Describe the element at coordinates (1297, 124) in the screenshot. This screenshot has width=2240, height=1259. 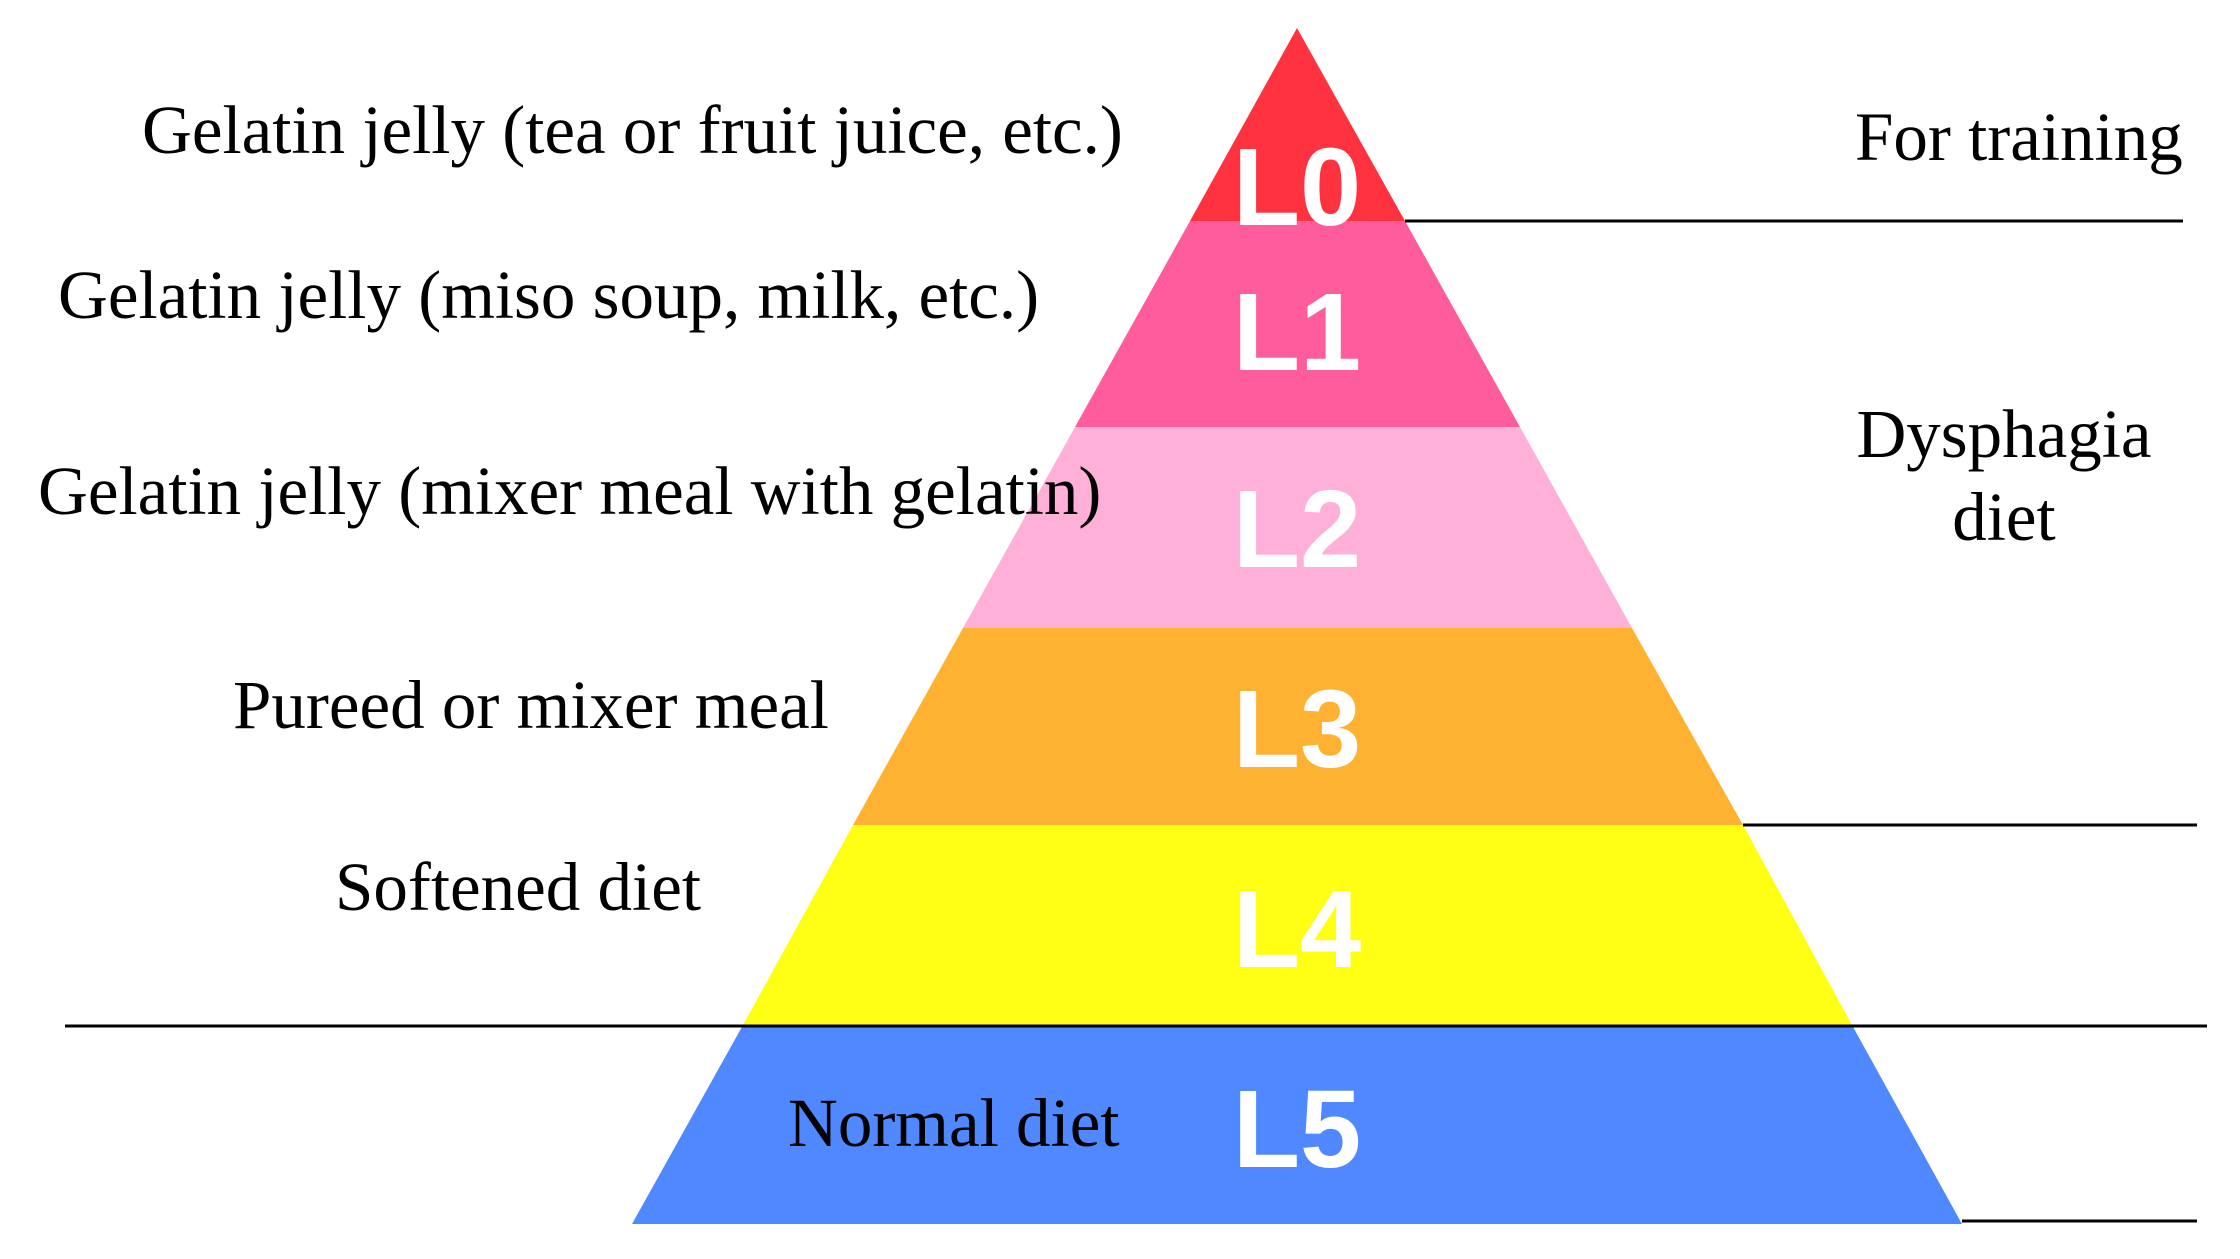
I see `tier-l0` at that location.